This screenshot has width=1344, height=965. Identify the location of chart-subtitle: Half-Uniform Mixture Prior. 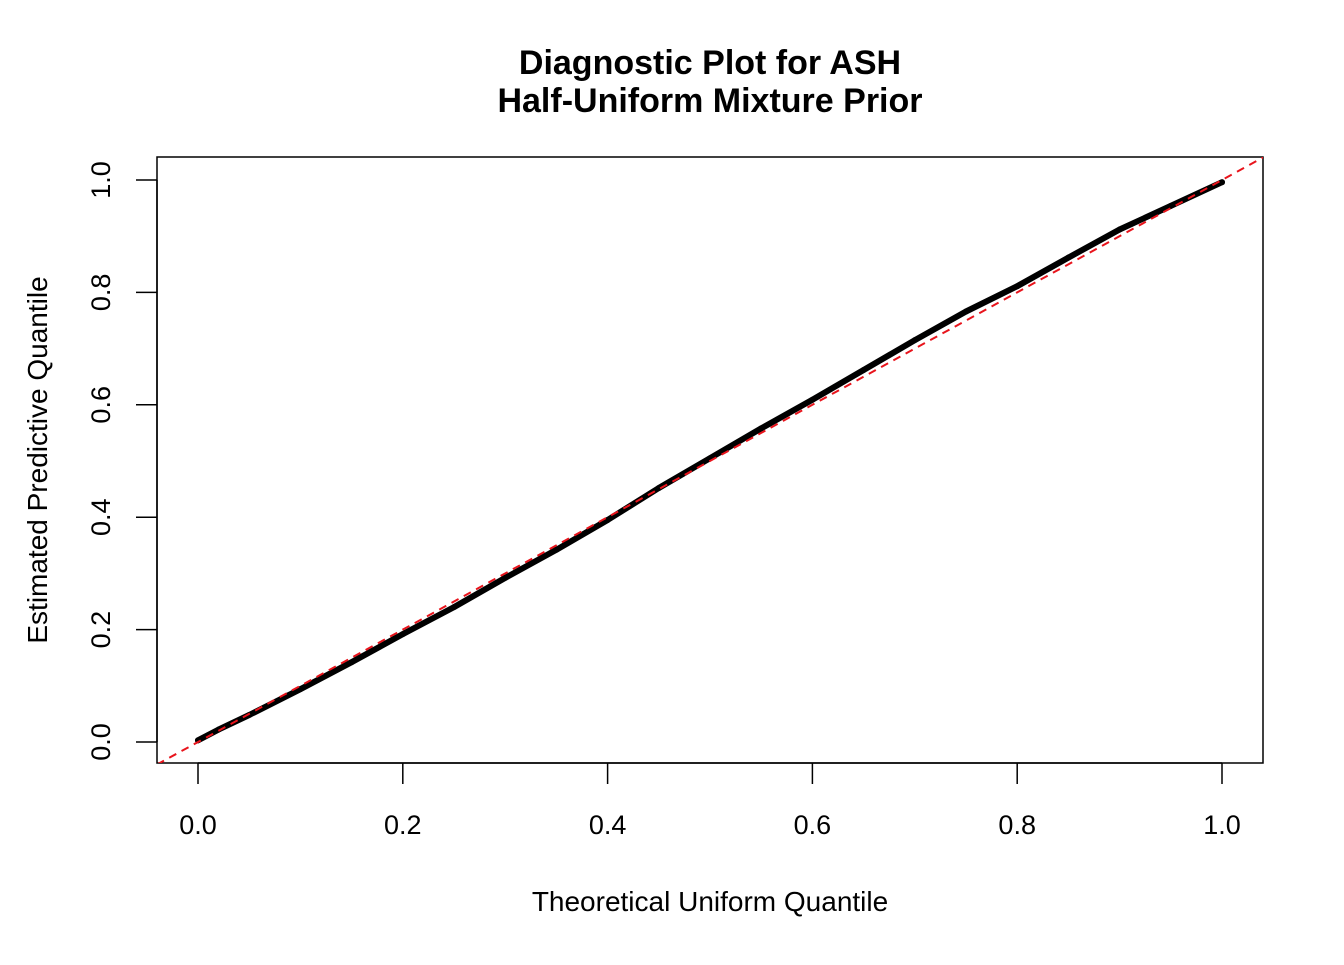
(709, 101).